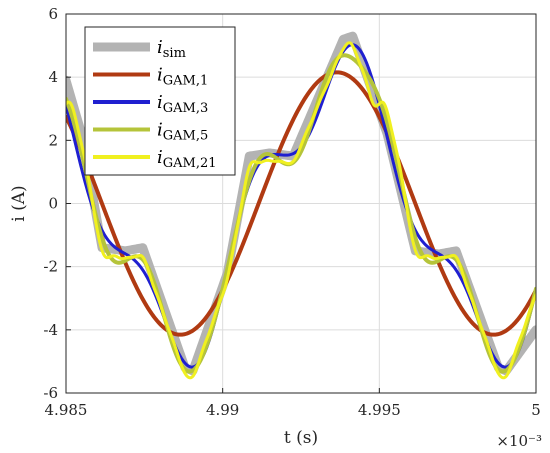 The width and height of the screenshot is (550, 453). I want to click on legend-entry: iGAM,5, so click(182, 132).